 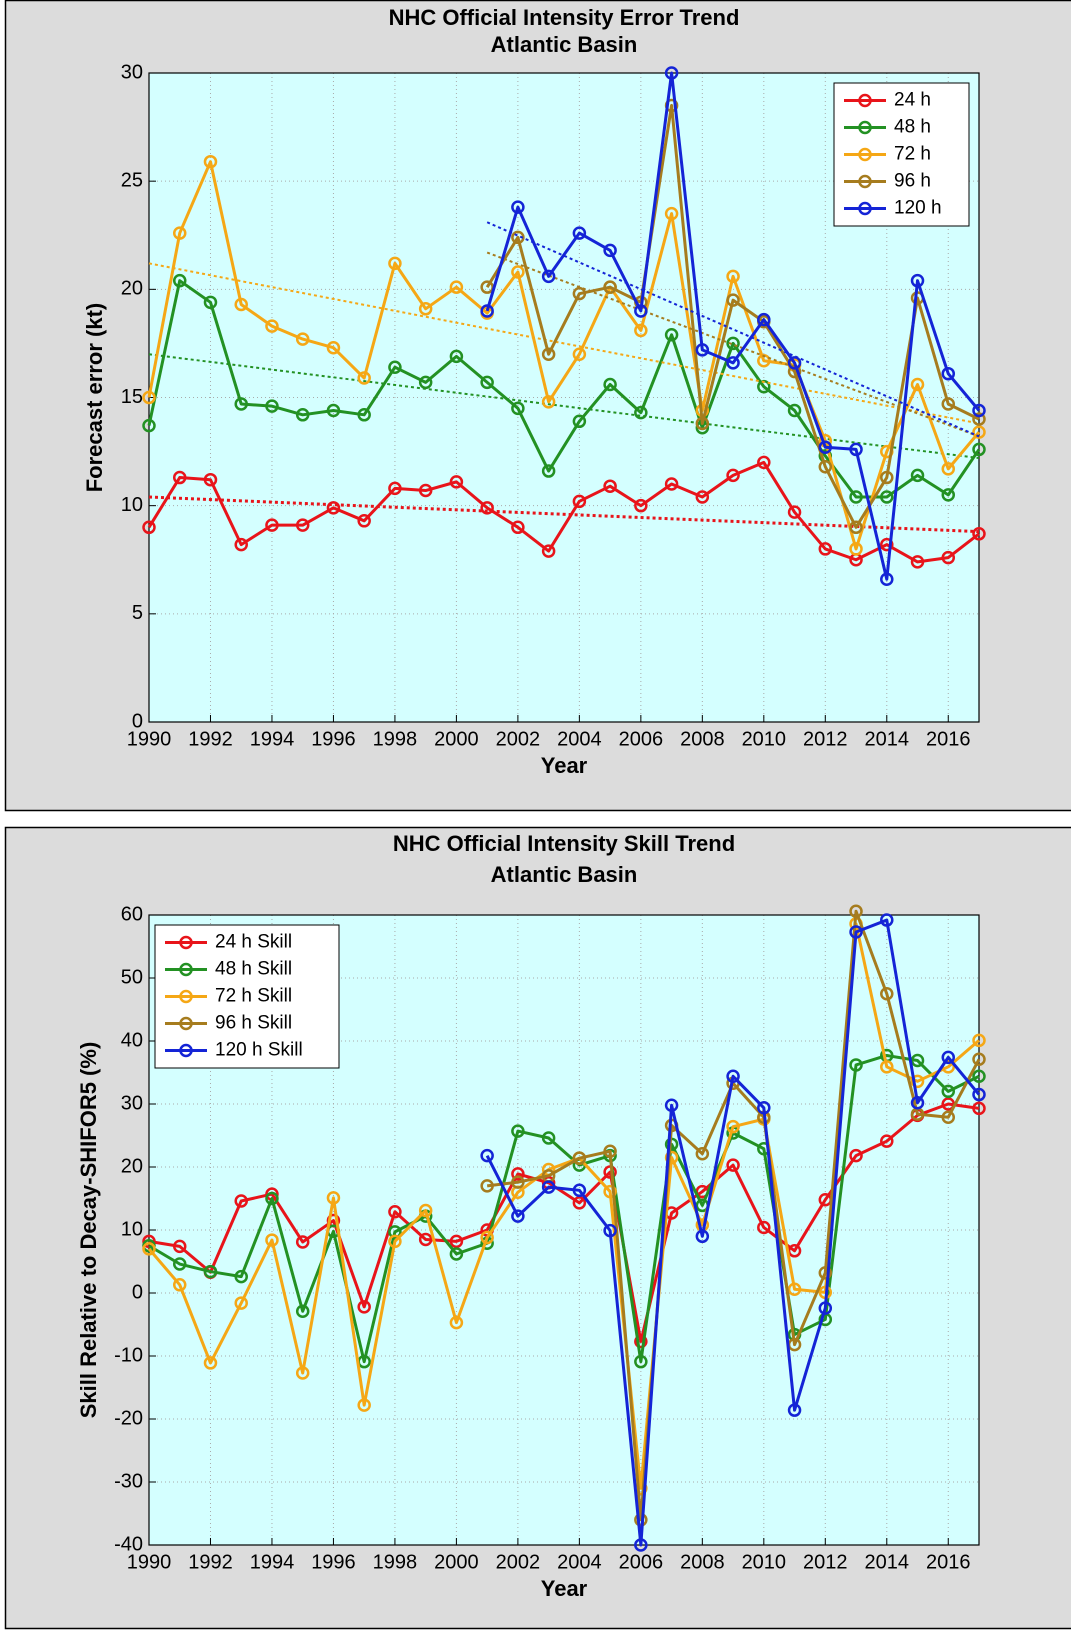 I want to click on x-tick-label: 2010, so click(x=764, y=739).